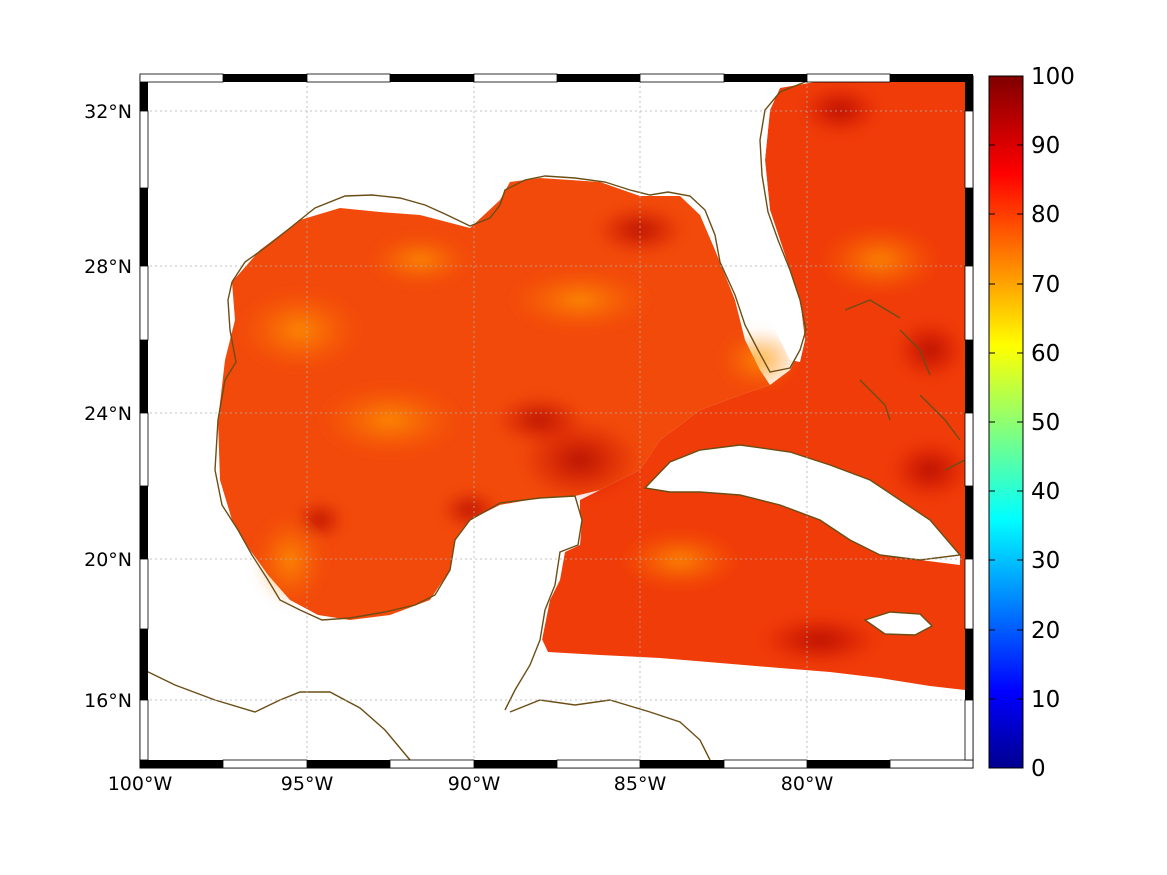 This screenshot has width=1167, height=875. I want to click on lon-tick-label: 95°W, so click(307, 784).